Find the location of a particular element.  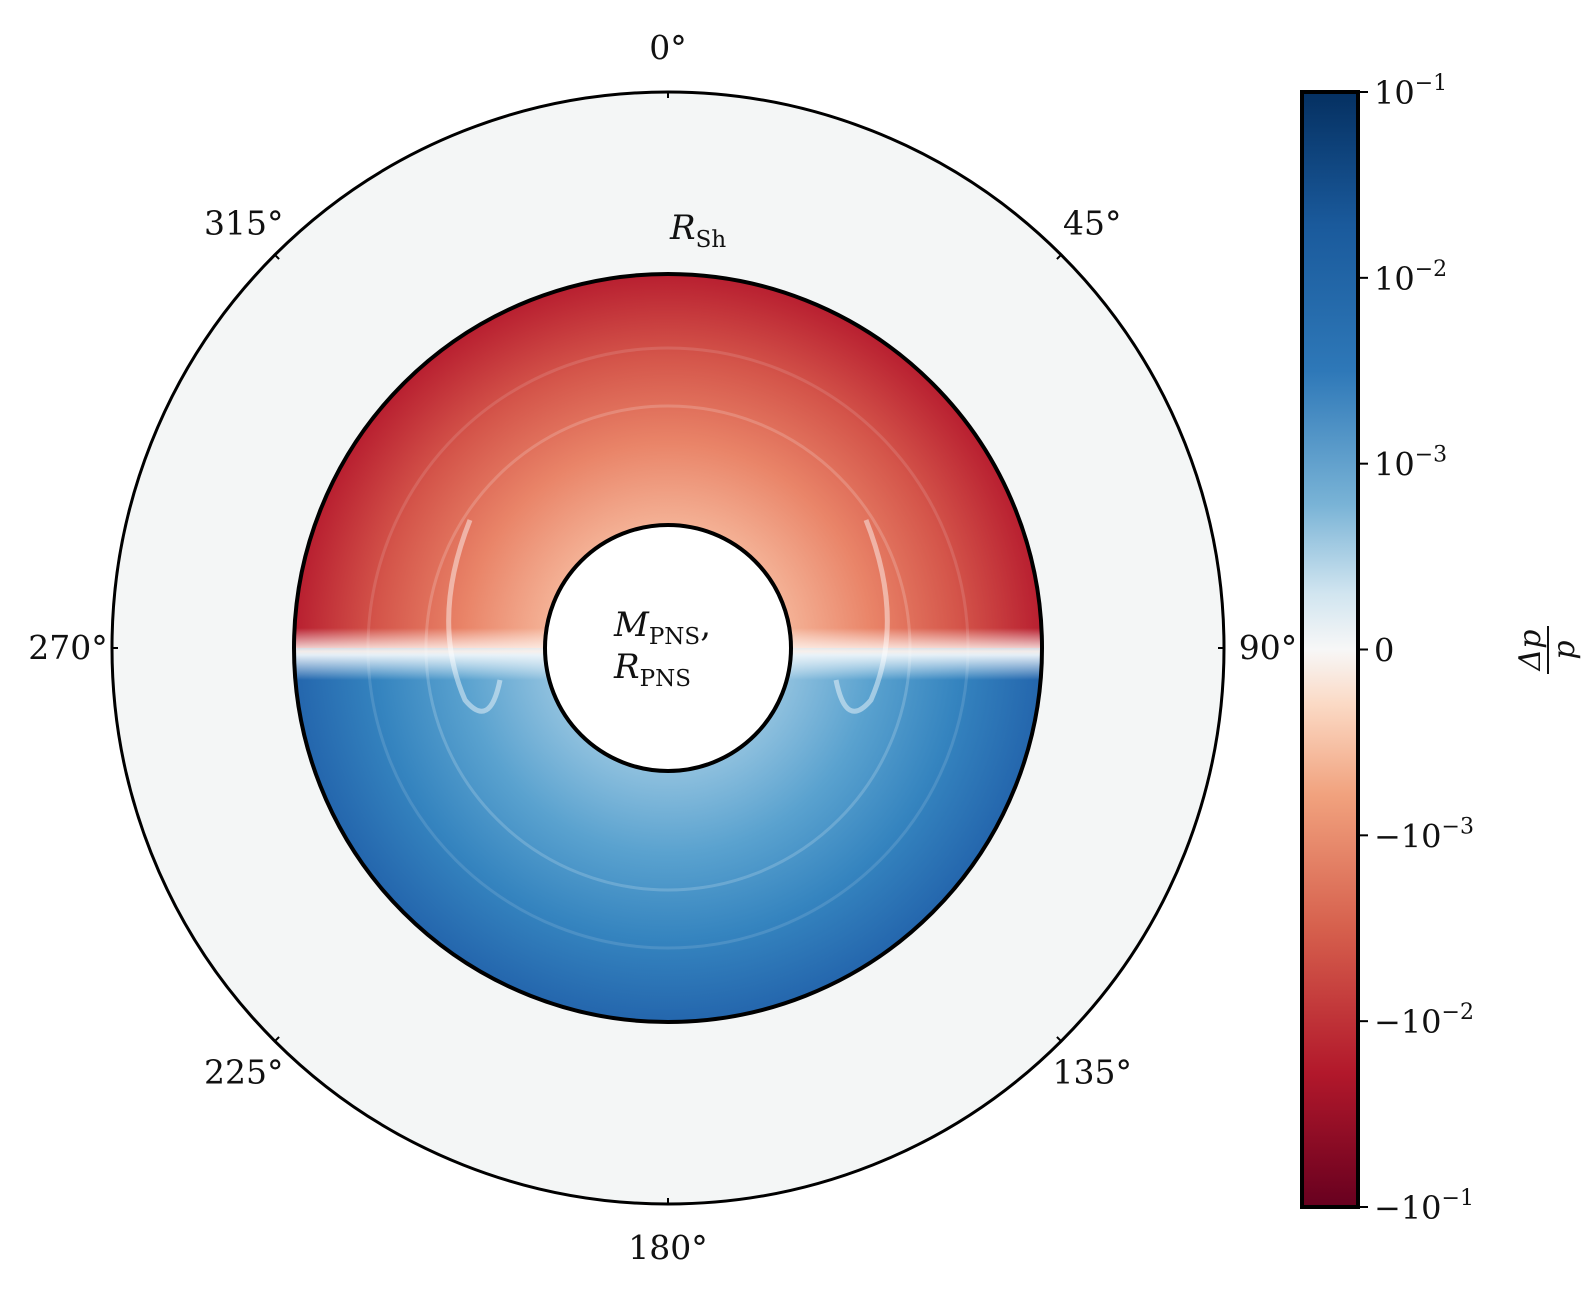

colorbar-tick-label: −10−2 is located at coordinates (1424, 1020).